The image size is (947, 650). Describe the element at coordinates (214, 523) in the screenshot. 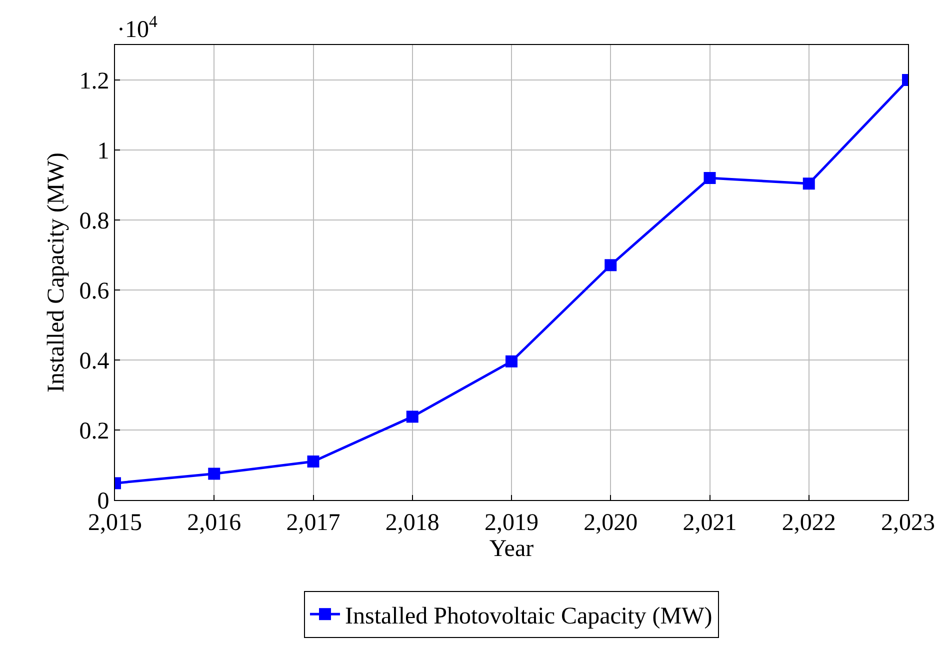

I see `x-tick-label: 2,016` at that location.